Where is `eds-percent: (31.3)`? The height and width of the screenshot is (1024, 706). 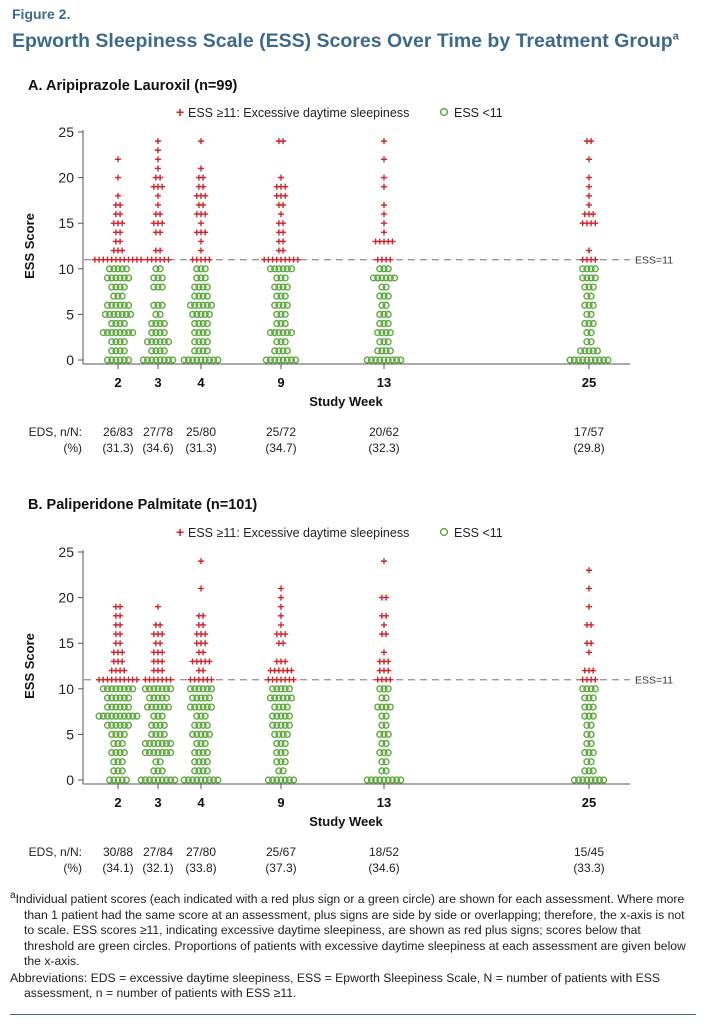 eds-percent: (31.3) is located at coordinates (200, 448).